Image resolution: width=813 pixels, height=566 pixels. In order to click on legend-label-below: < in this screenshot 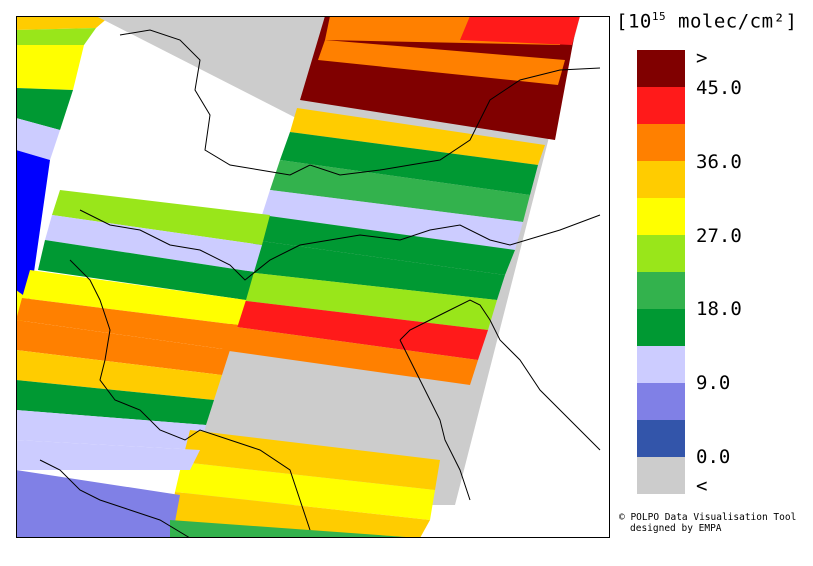, I will do `click(702, 486)`.